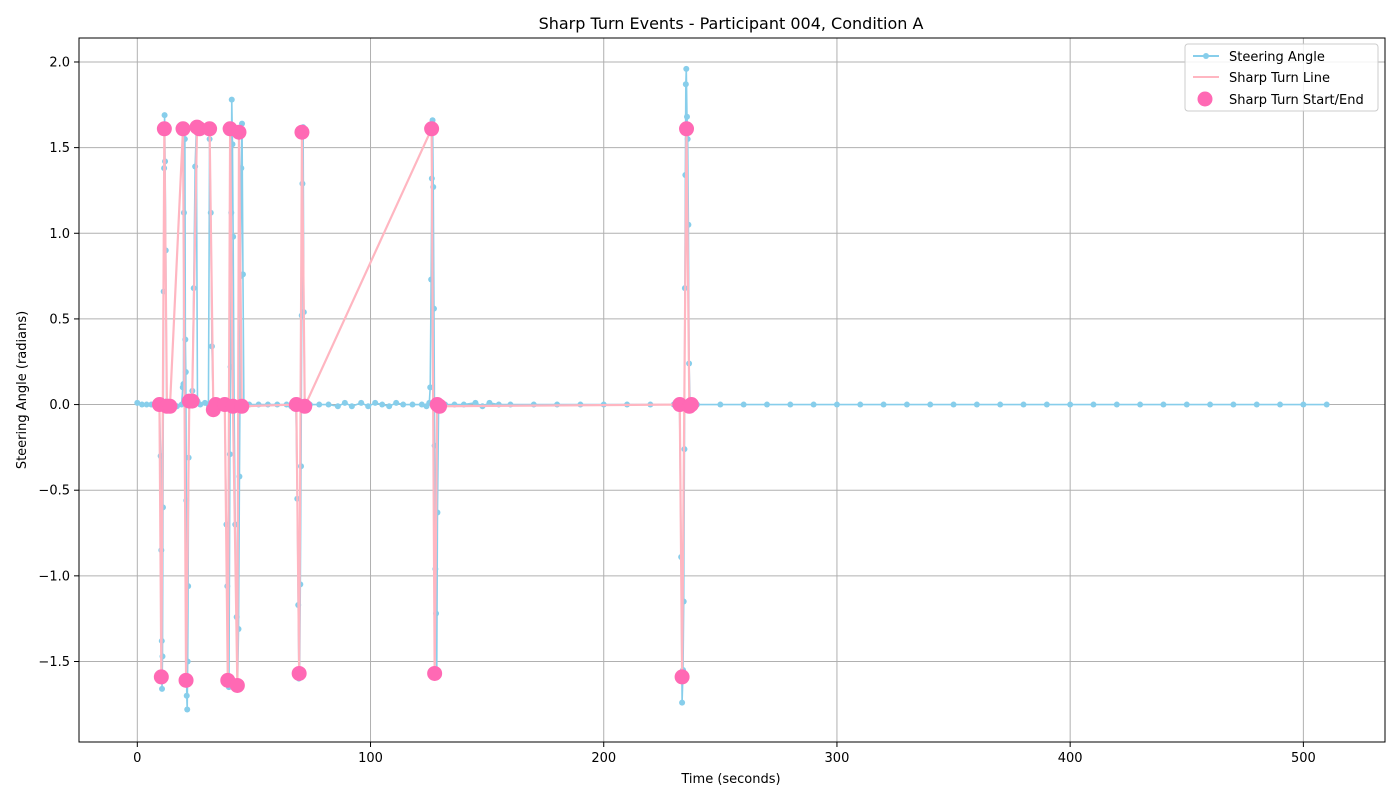 The height and width of the screenshot is (800, 1400). I want to click on legend-start-end-marker, so click(1205, 99).